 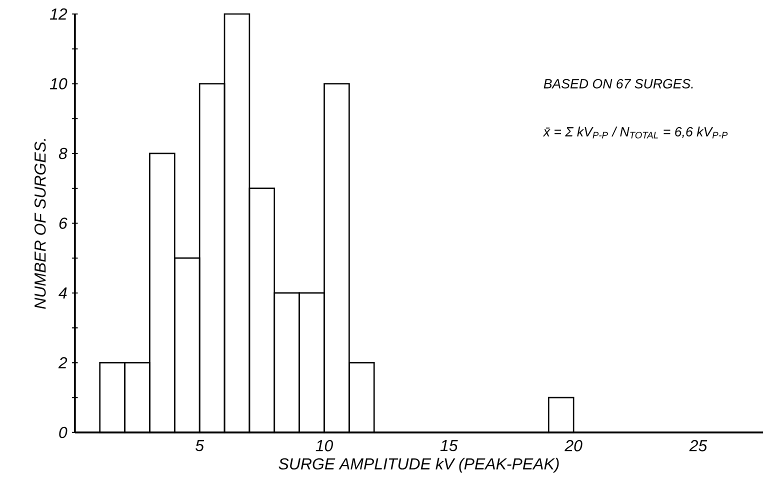 What do you see at coordinates (199, 445) in the screenshot?
I see `x-tick-label: 5` at bounding box center [199, 445].